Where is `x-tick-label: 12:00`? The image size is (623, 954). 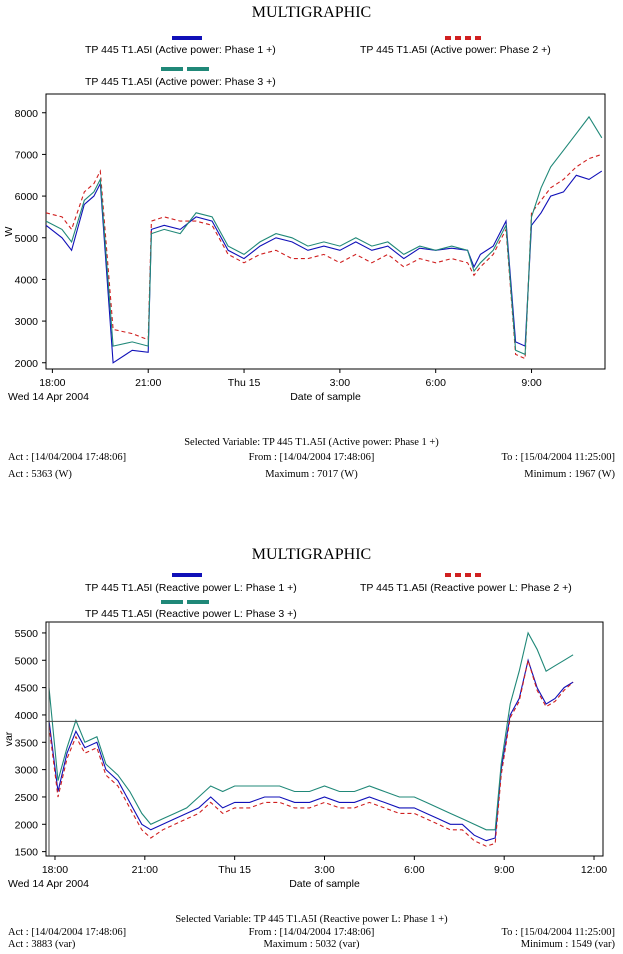 x-tick-label: 12:00 is located at coordinates (594, 870).